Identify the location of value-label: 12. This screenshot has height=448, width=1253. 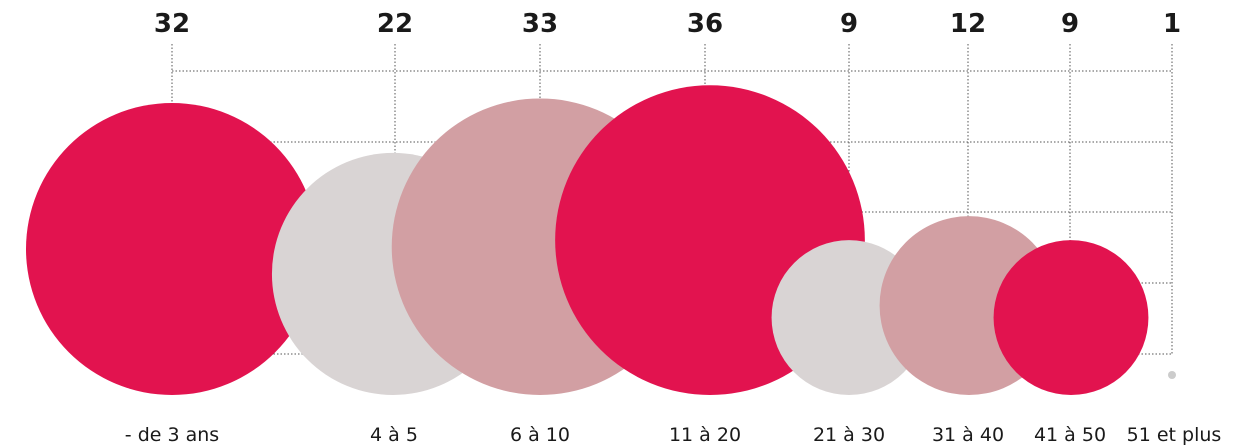
(968, 24).